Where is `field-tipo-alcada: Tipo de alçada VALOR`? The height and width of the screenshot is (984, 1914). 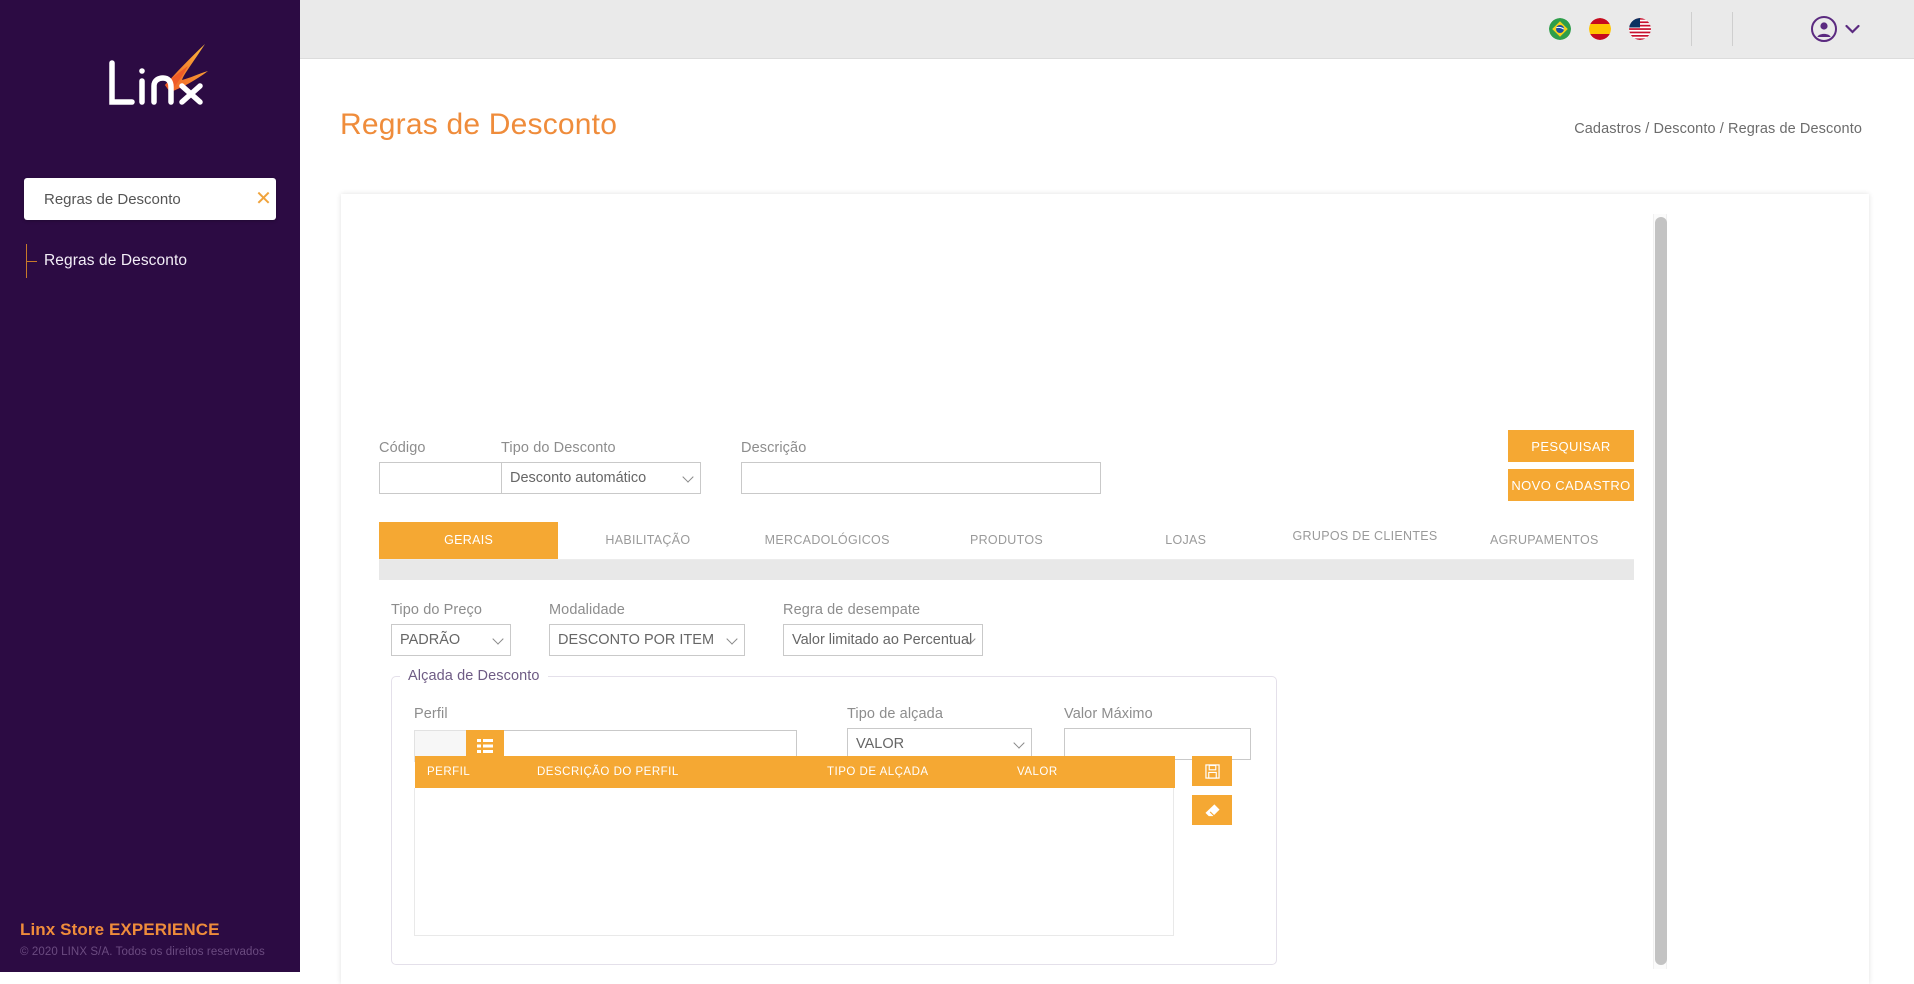
field-tipo-alcada: Tipo de alçada VALOR is located at coordinates (939, 733).